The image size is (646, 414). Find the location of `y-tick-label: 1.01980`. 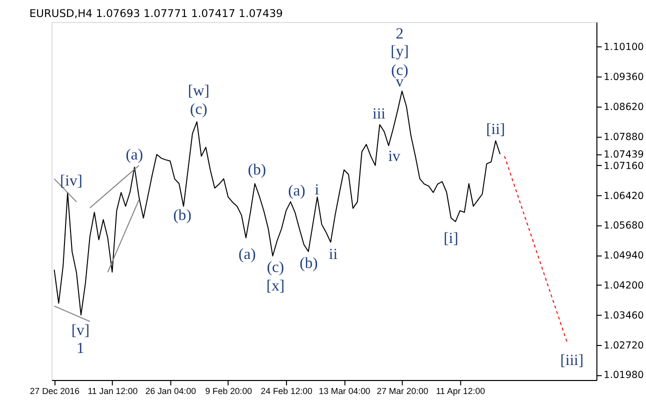

y-tick-label: 1.01980 is located at coordinates (624, 376).